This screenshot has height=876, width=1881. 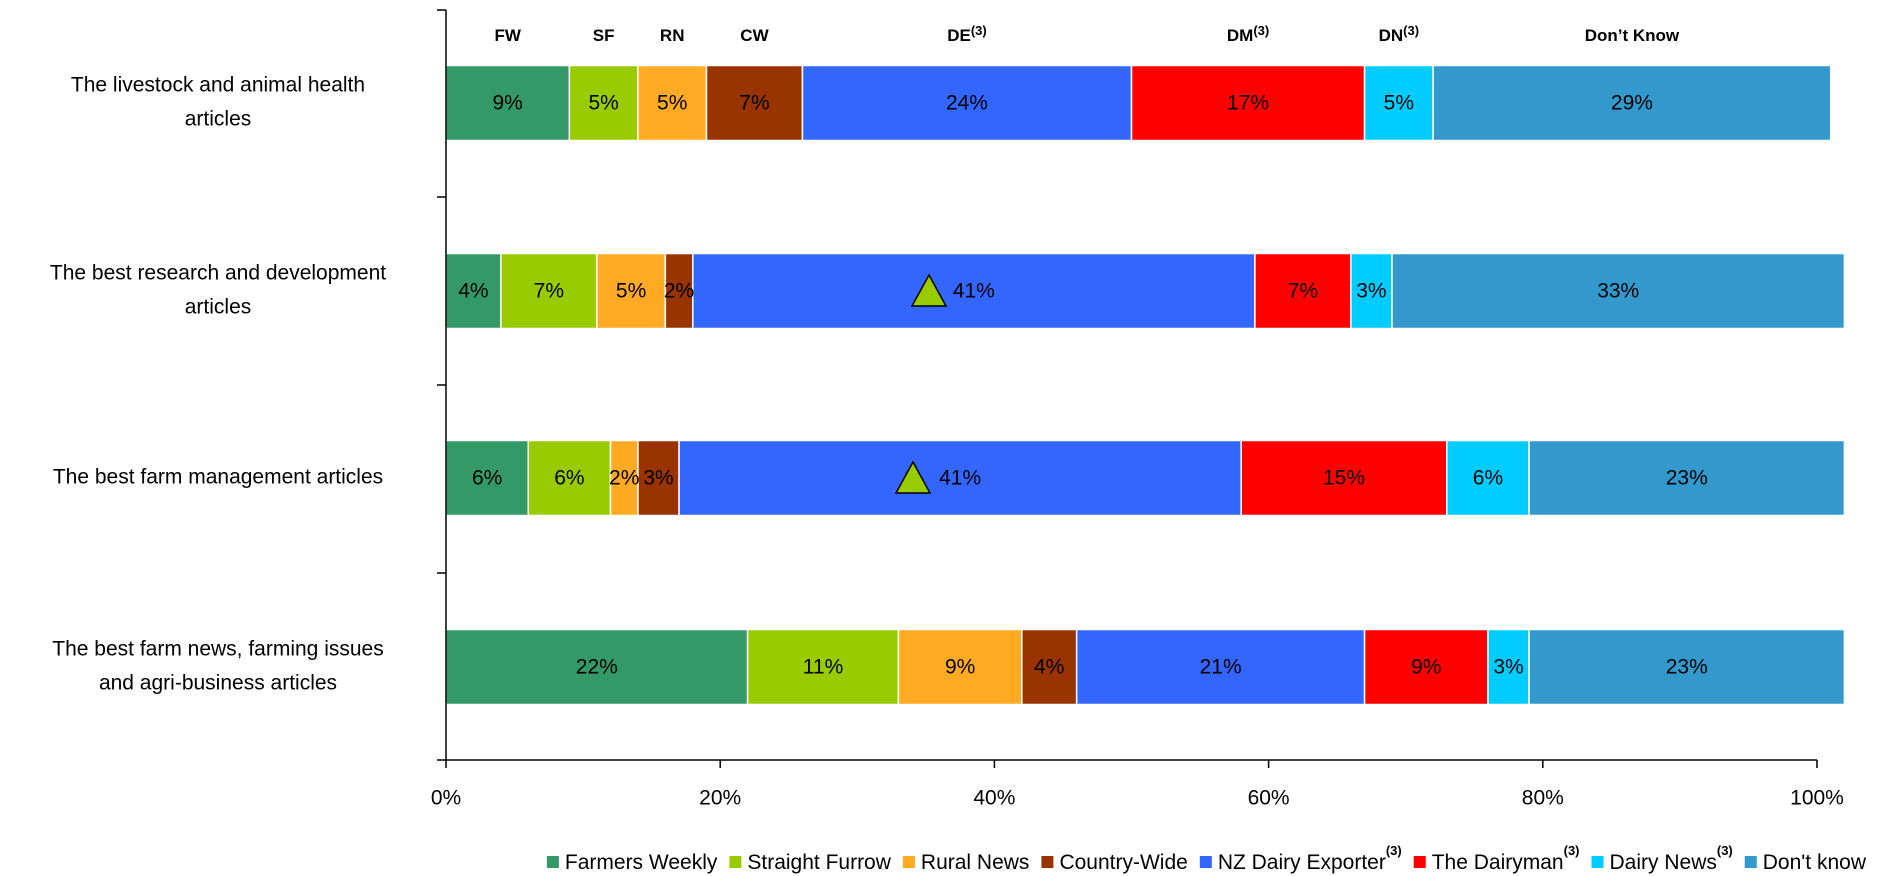 I want to click on data-label: 29%, so click(x=1632, y=103).